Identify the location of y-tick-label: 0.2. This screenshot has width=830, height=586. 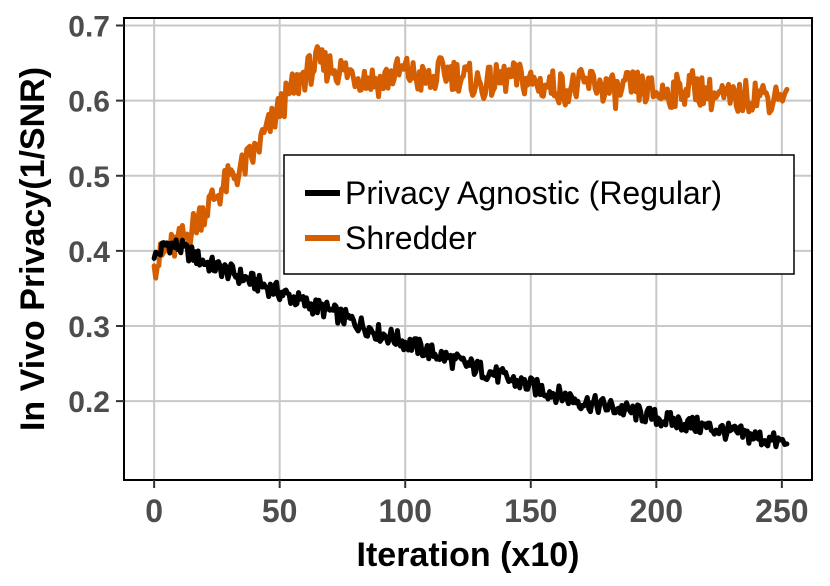
(89, 402).